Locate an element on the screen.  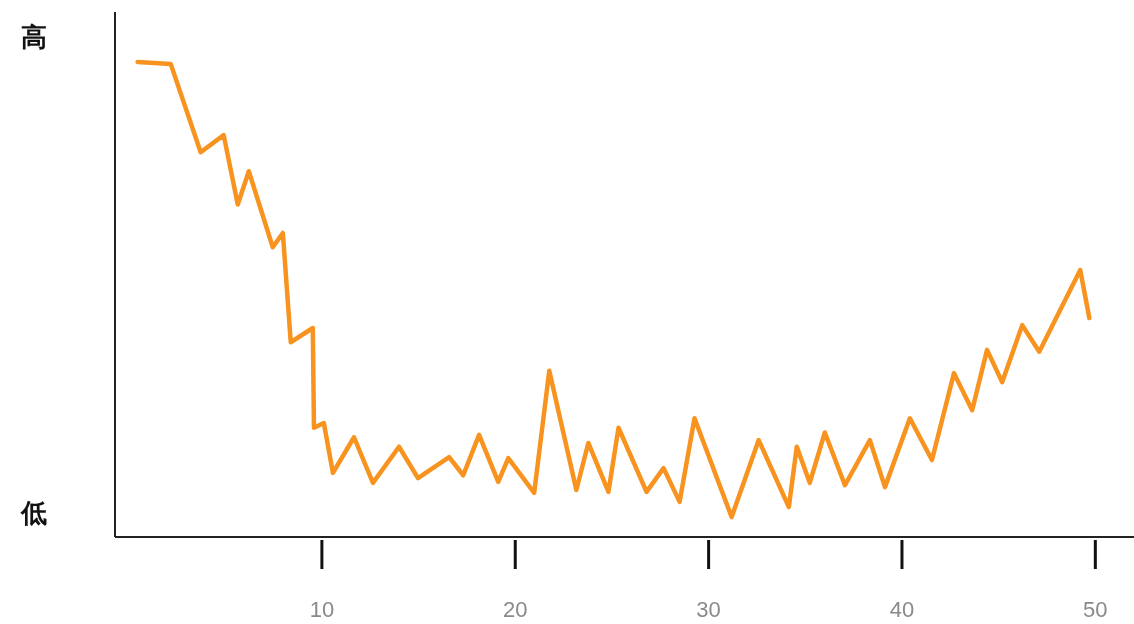
x-tick-label: 40 is located at coordinates (902, 609).